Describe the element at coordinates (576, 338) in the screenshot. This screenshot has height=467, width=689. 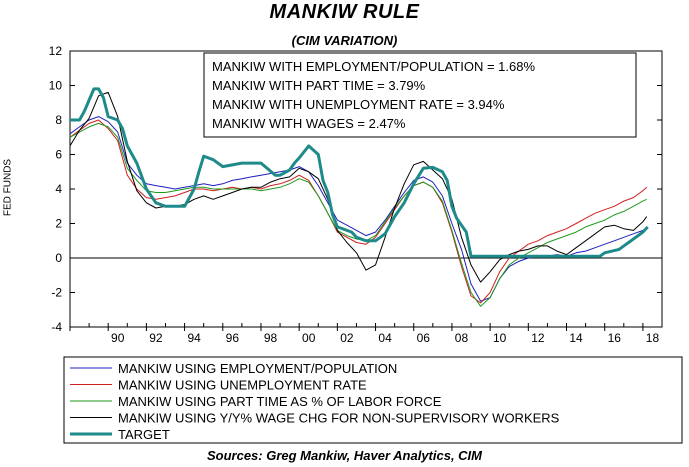
I see `x-tick-label: 14` at that location.